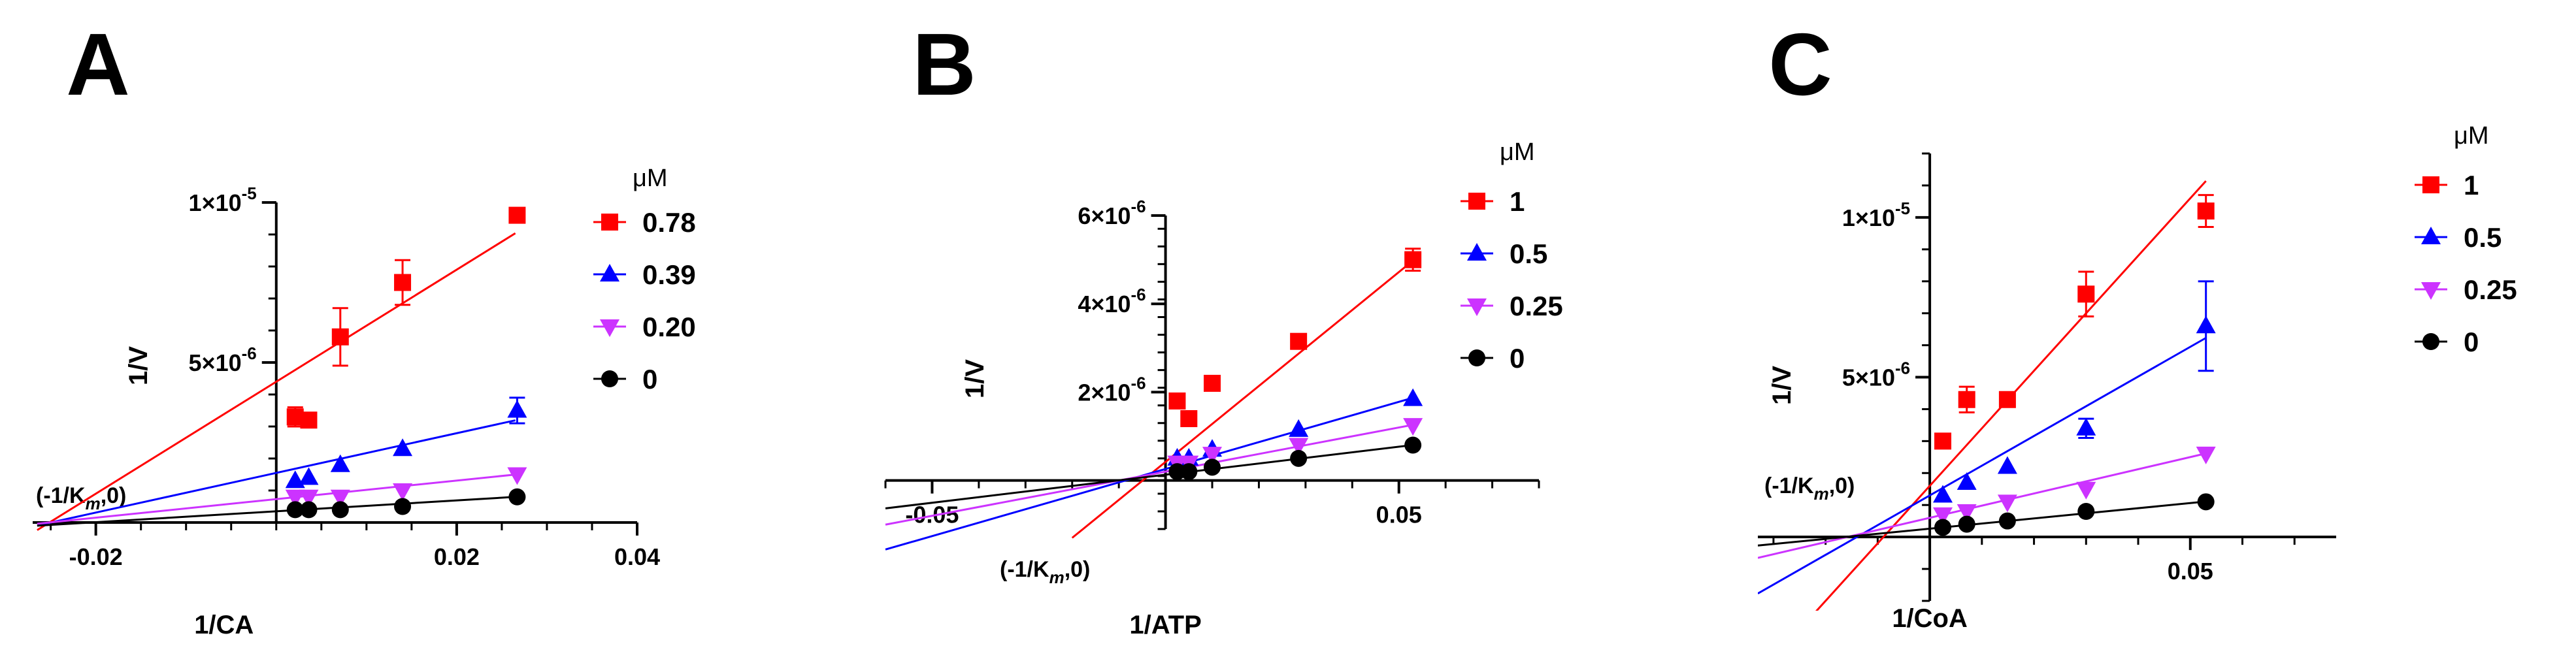  I want to click on fit-line-0.20, so click(276, 500).